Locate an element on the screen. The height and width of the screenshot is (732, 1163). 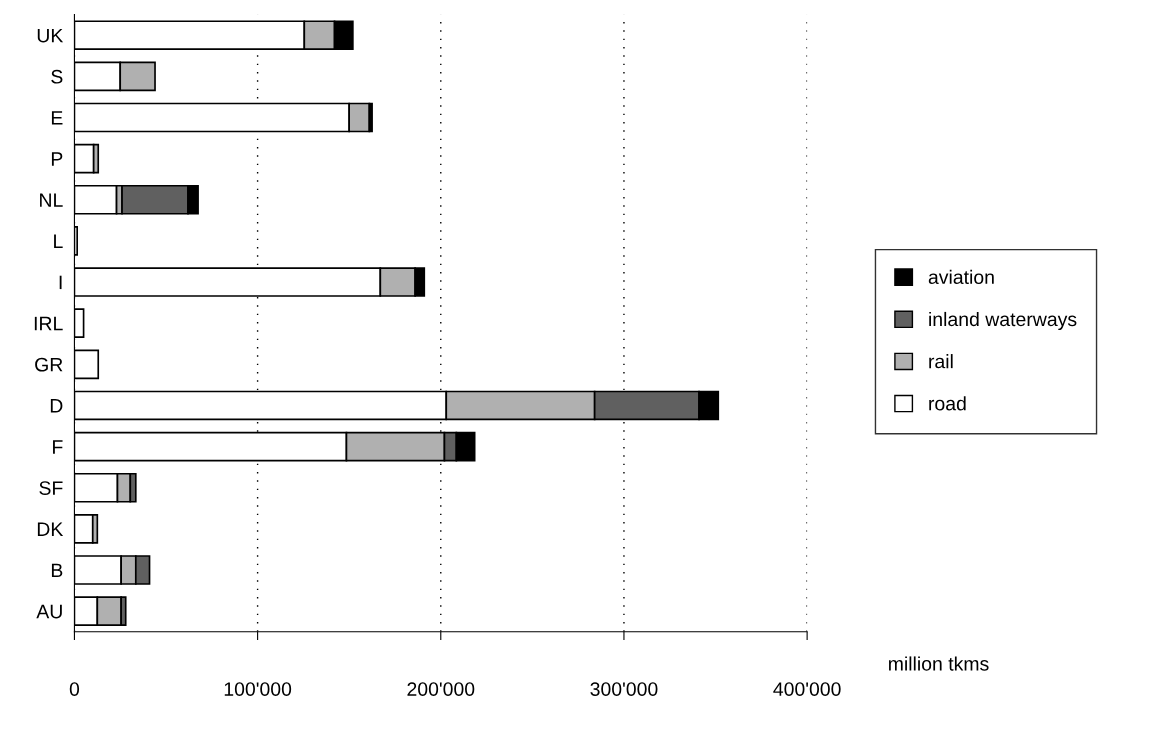
legend-label: road is located at coordinates (947, 403).